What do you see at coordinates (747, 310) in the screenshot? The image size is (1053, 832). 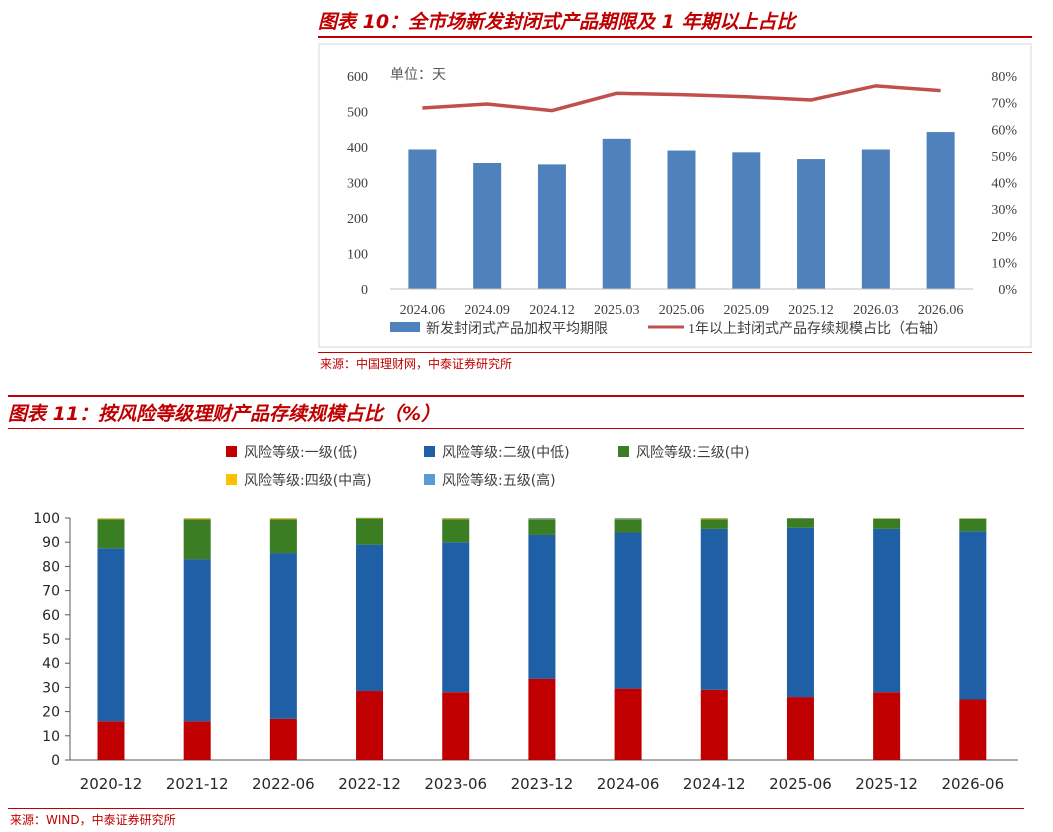 I see `figure10-x-tick-label: 2025.09` at bounding box center [747, 310].